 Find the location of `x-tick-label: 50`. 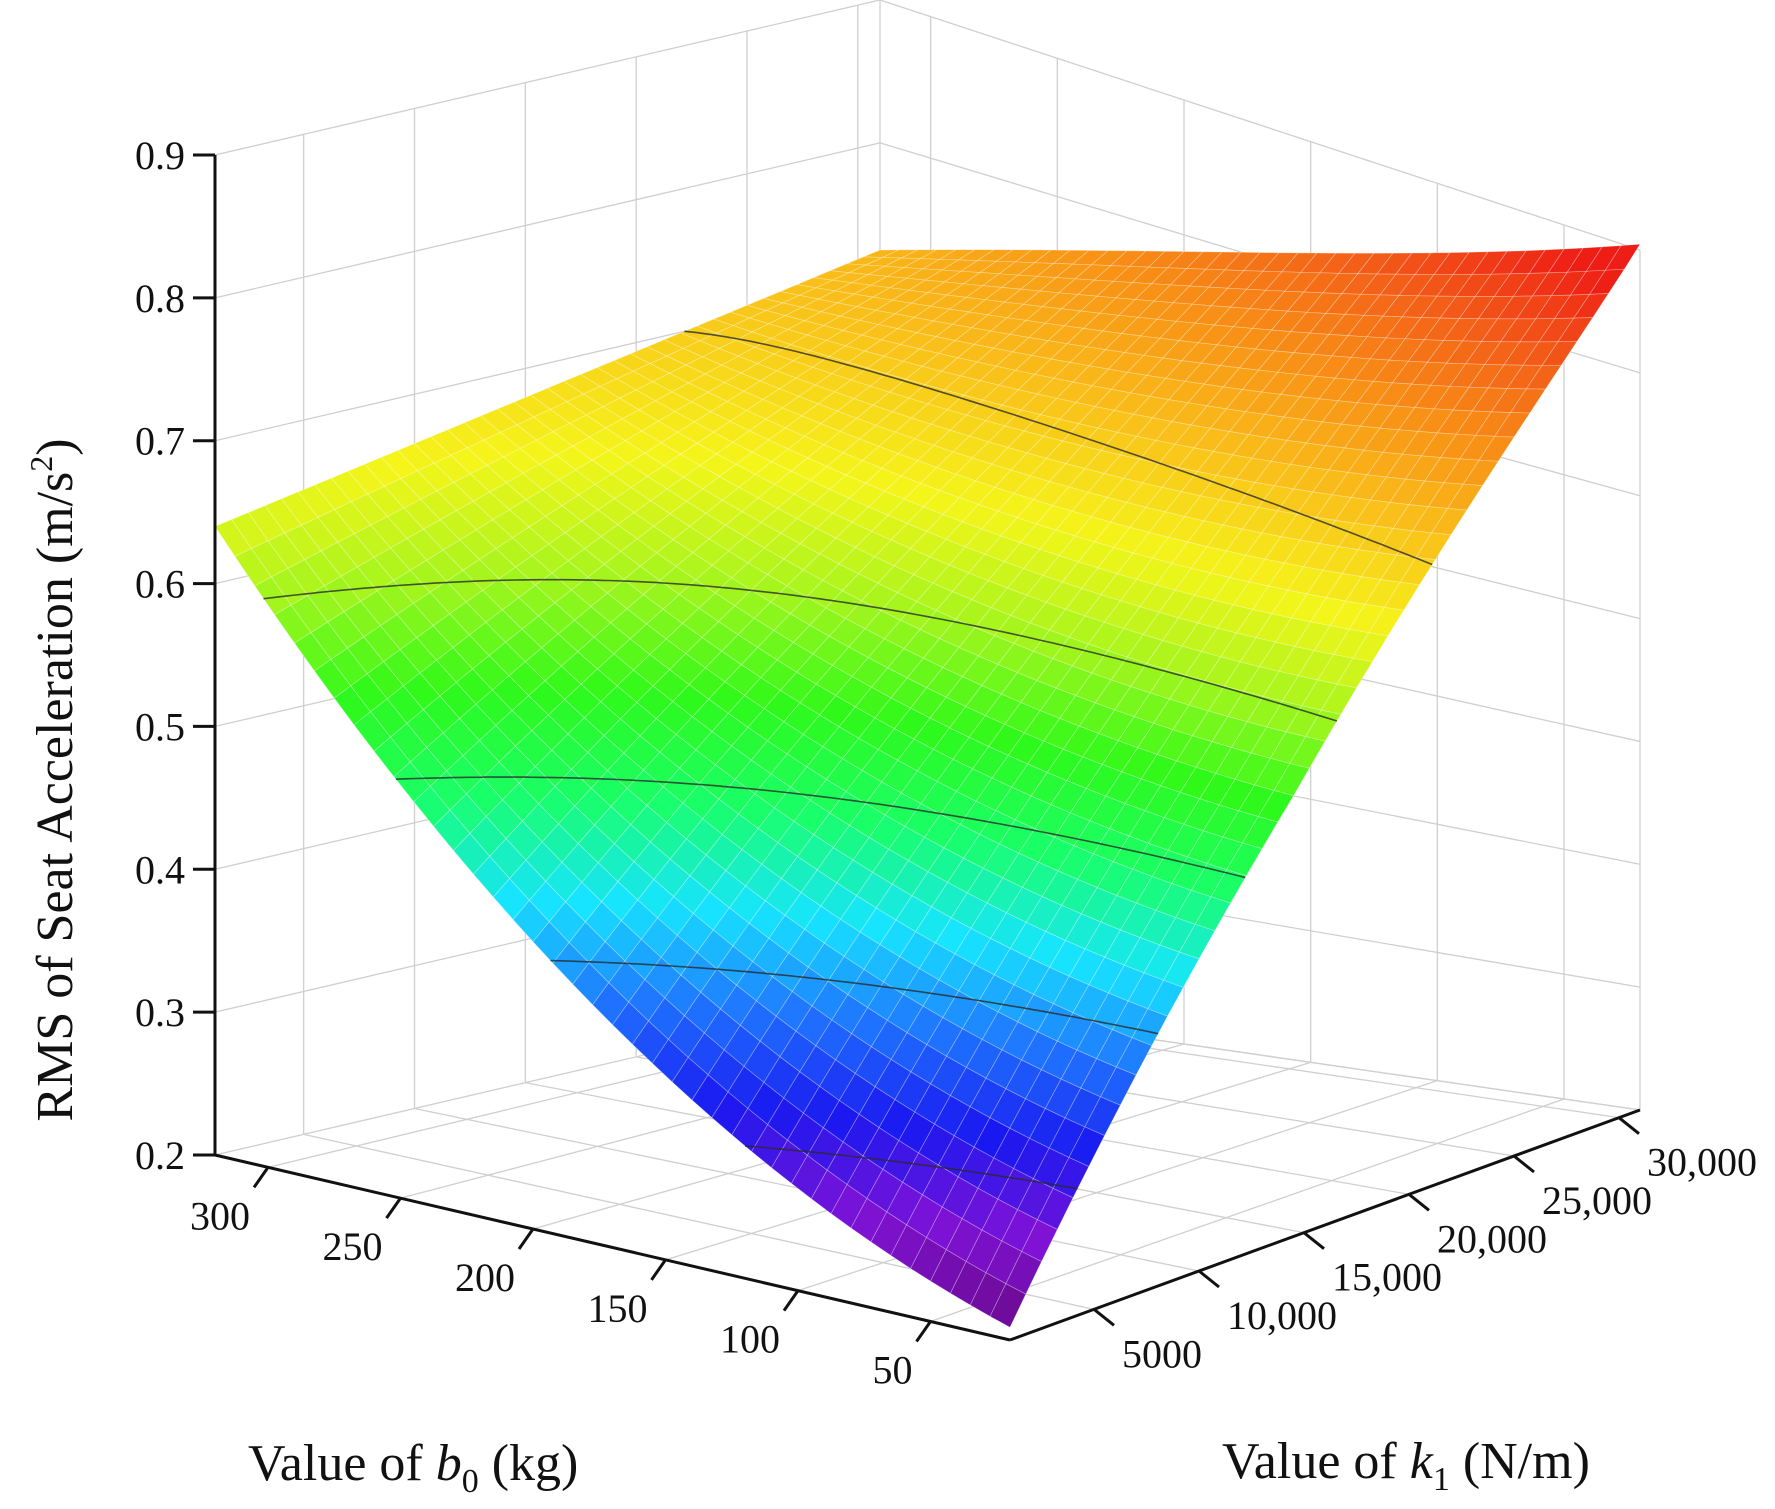

x-tick-label: 50 is located at coordinates (893, 1370).